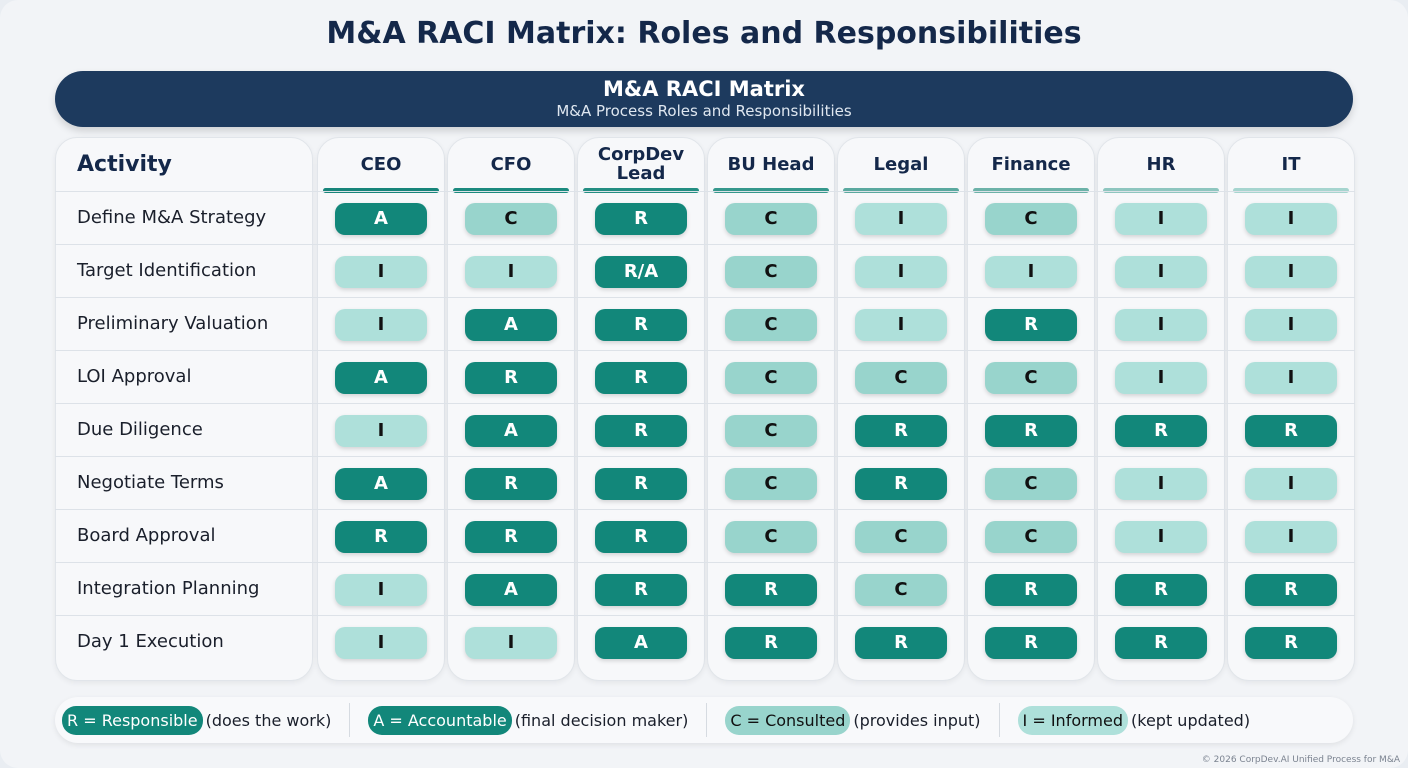 This screenshot has height=768, width=1408. What do you see at coordinates (167, 270) in the screenshot?
I see `activity-label: Target Identification` at bounding box center [167, 270].